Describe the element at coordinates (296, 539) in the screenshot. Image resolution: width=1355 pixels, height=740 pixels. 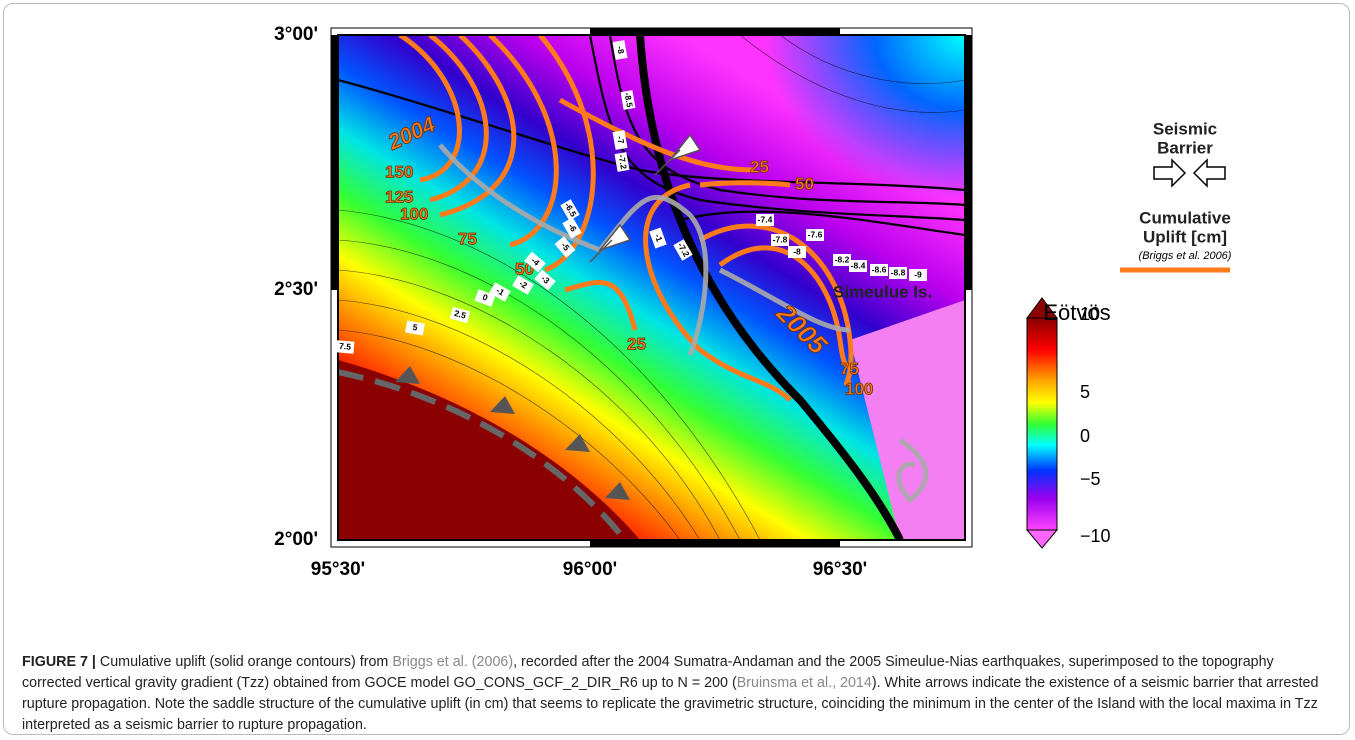
I see `y-tick-label: 2°00'` at that location.